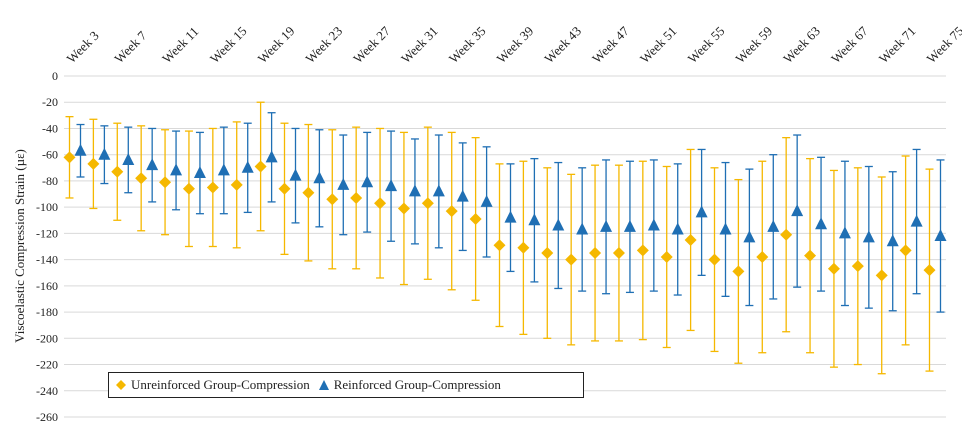 This screenshot has width=962, height=425. I want to click on x-tick-label: Week 35, so click(467, 44).